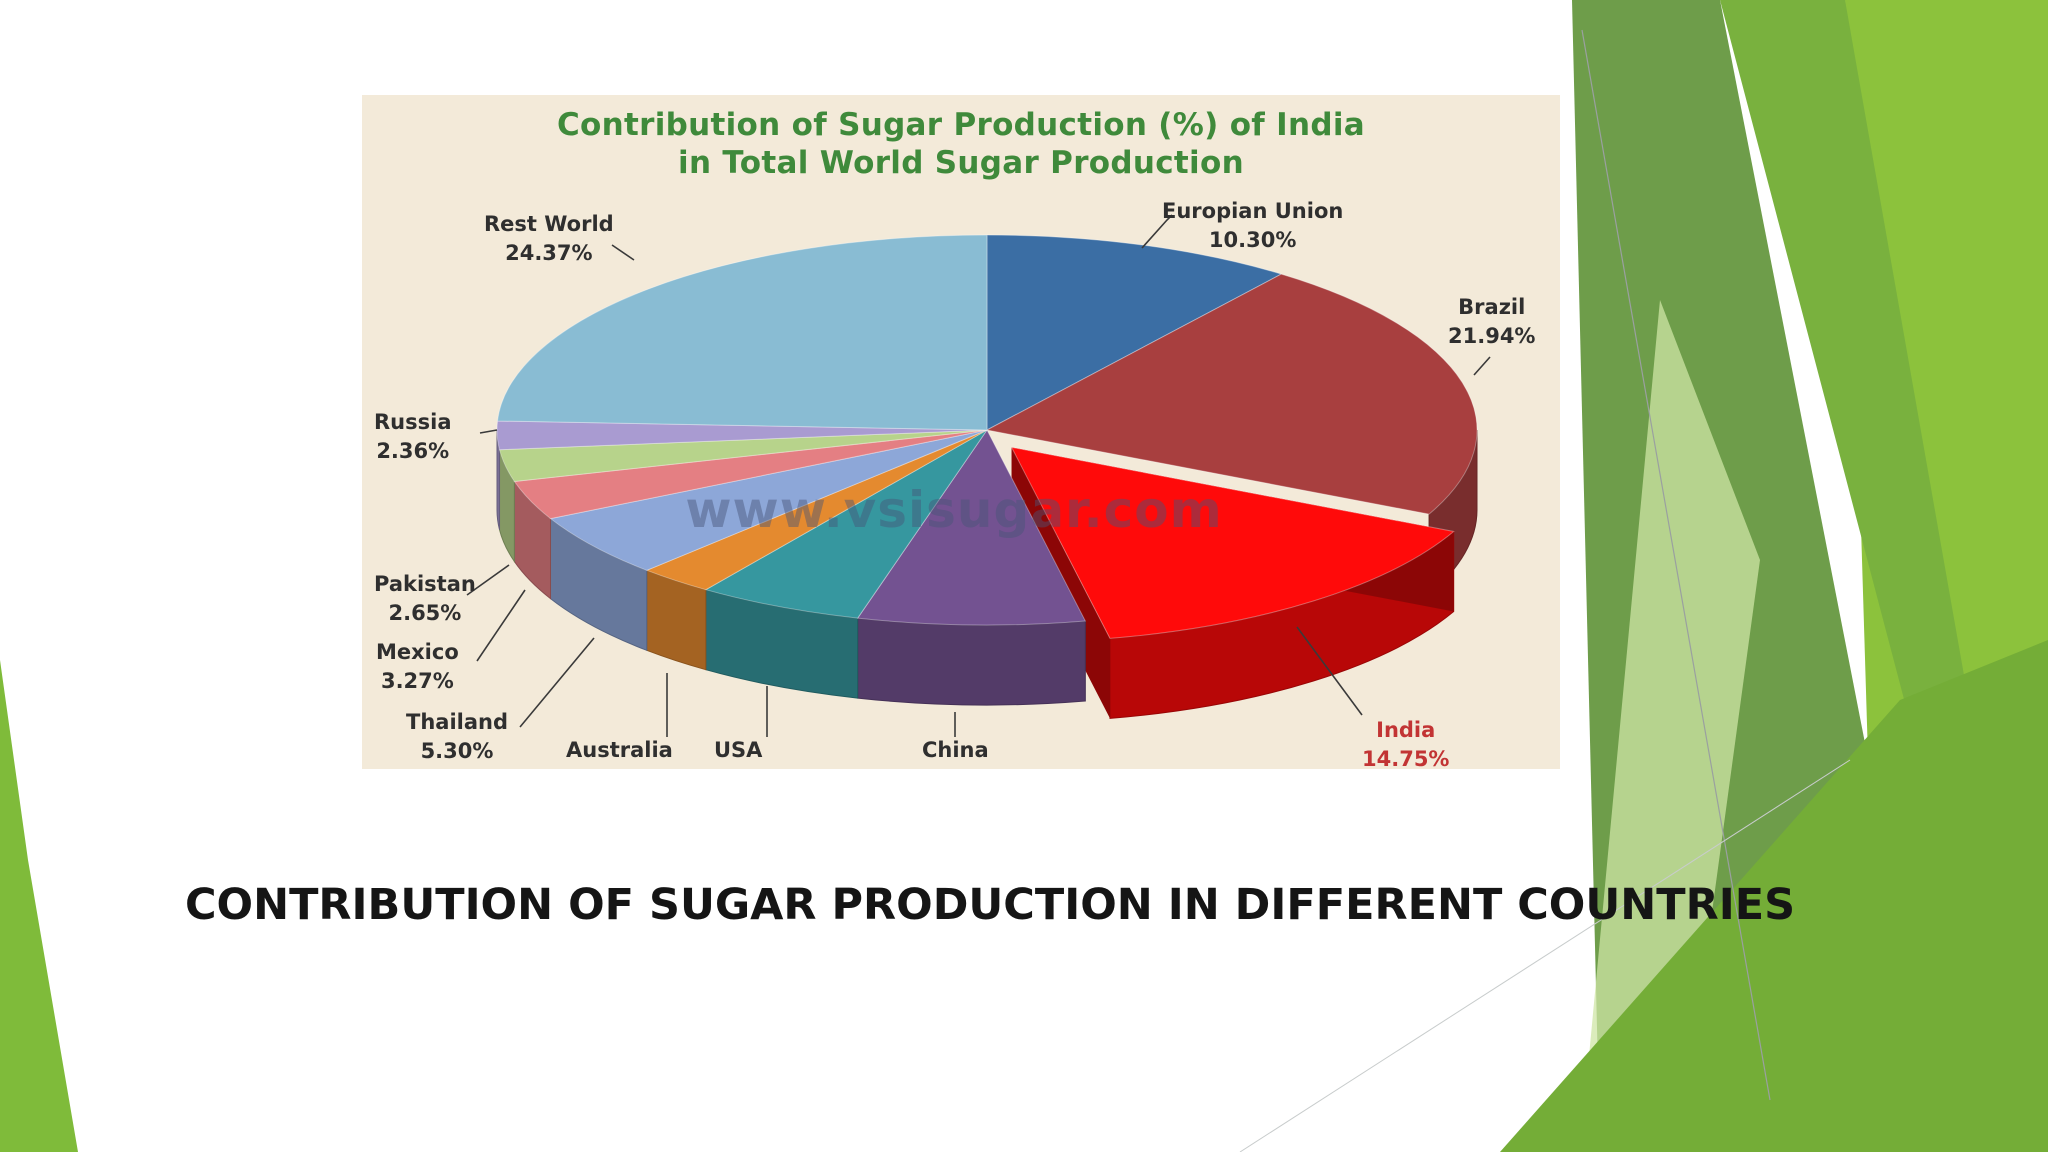 The image size is (2048, 1152). What do you see at coordinates (742, 435) in the screenshot?
I see `pie-slice-russia` at bounding box center [742, 435].